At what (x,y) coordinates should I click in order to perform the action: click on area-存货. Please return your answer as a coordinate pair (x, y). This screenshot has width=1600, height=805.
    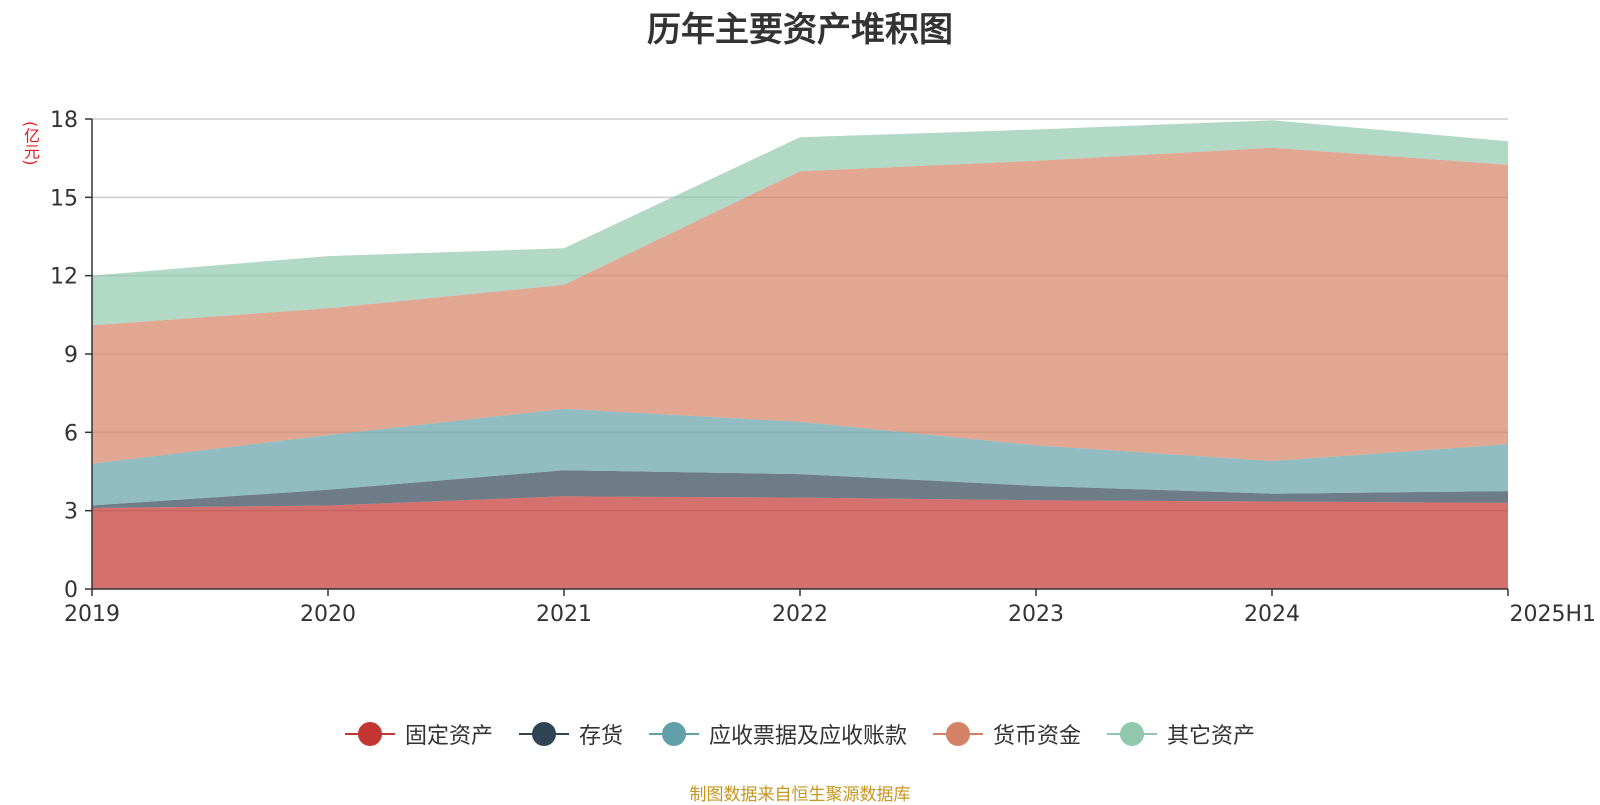
    Looking at the image, I should click on (800, 489).